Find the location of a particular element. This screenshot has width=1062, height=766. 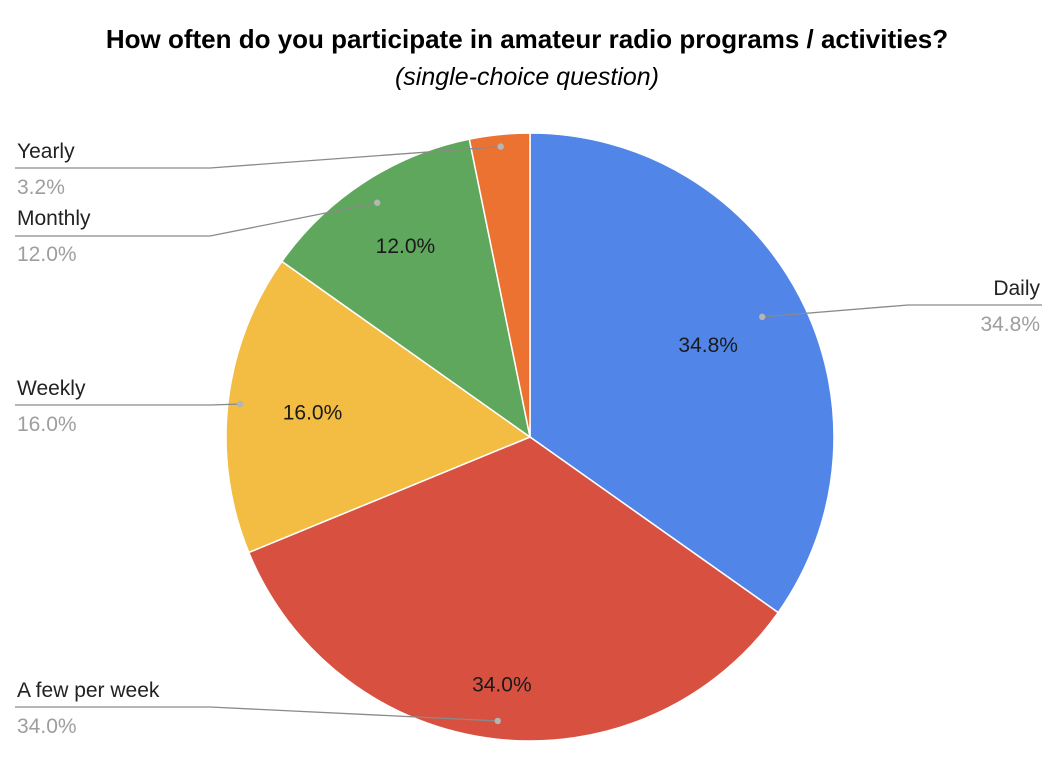

chart-subtitle: (single-choice question) is located at coordinates (527, 77).